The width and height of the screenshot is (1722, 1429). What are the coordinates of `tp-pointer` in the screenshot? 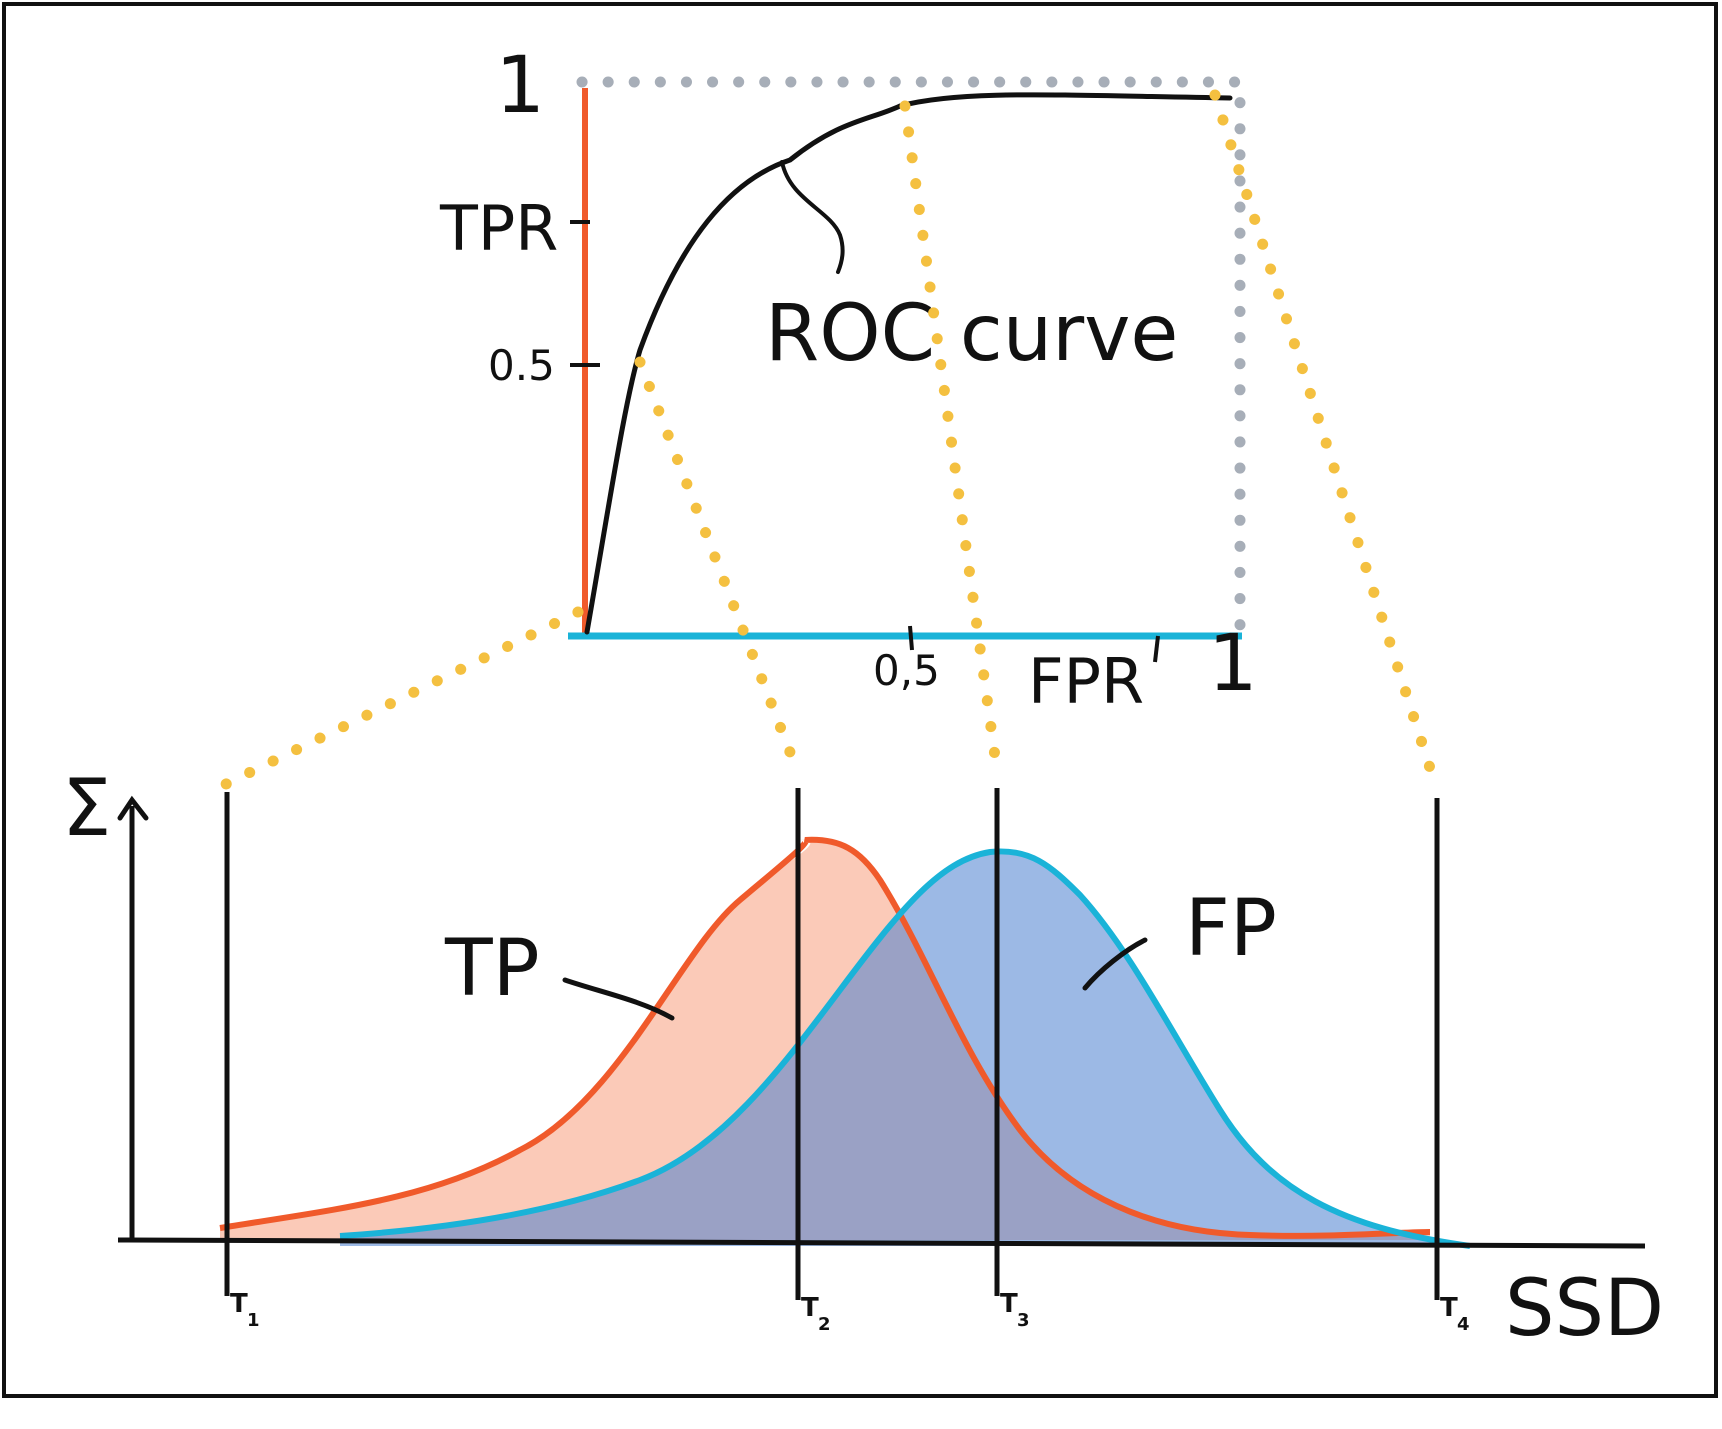 It's located at (618, 999).